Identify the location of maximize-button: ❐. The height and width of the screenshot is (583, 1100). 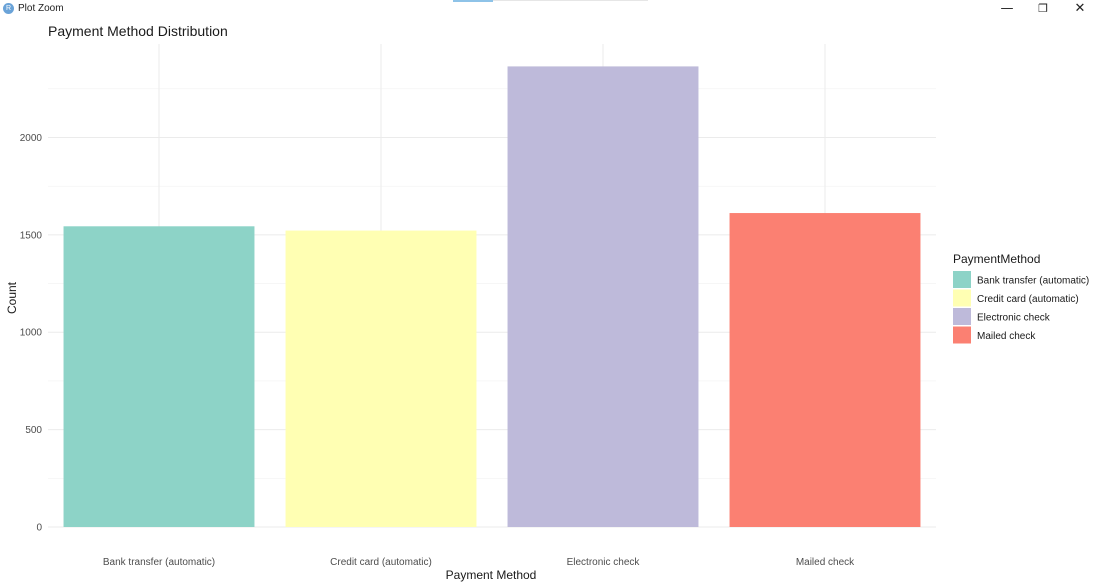
(1043, 9).